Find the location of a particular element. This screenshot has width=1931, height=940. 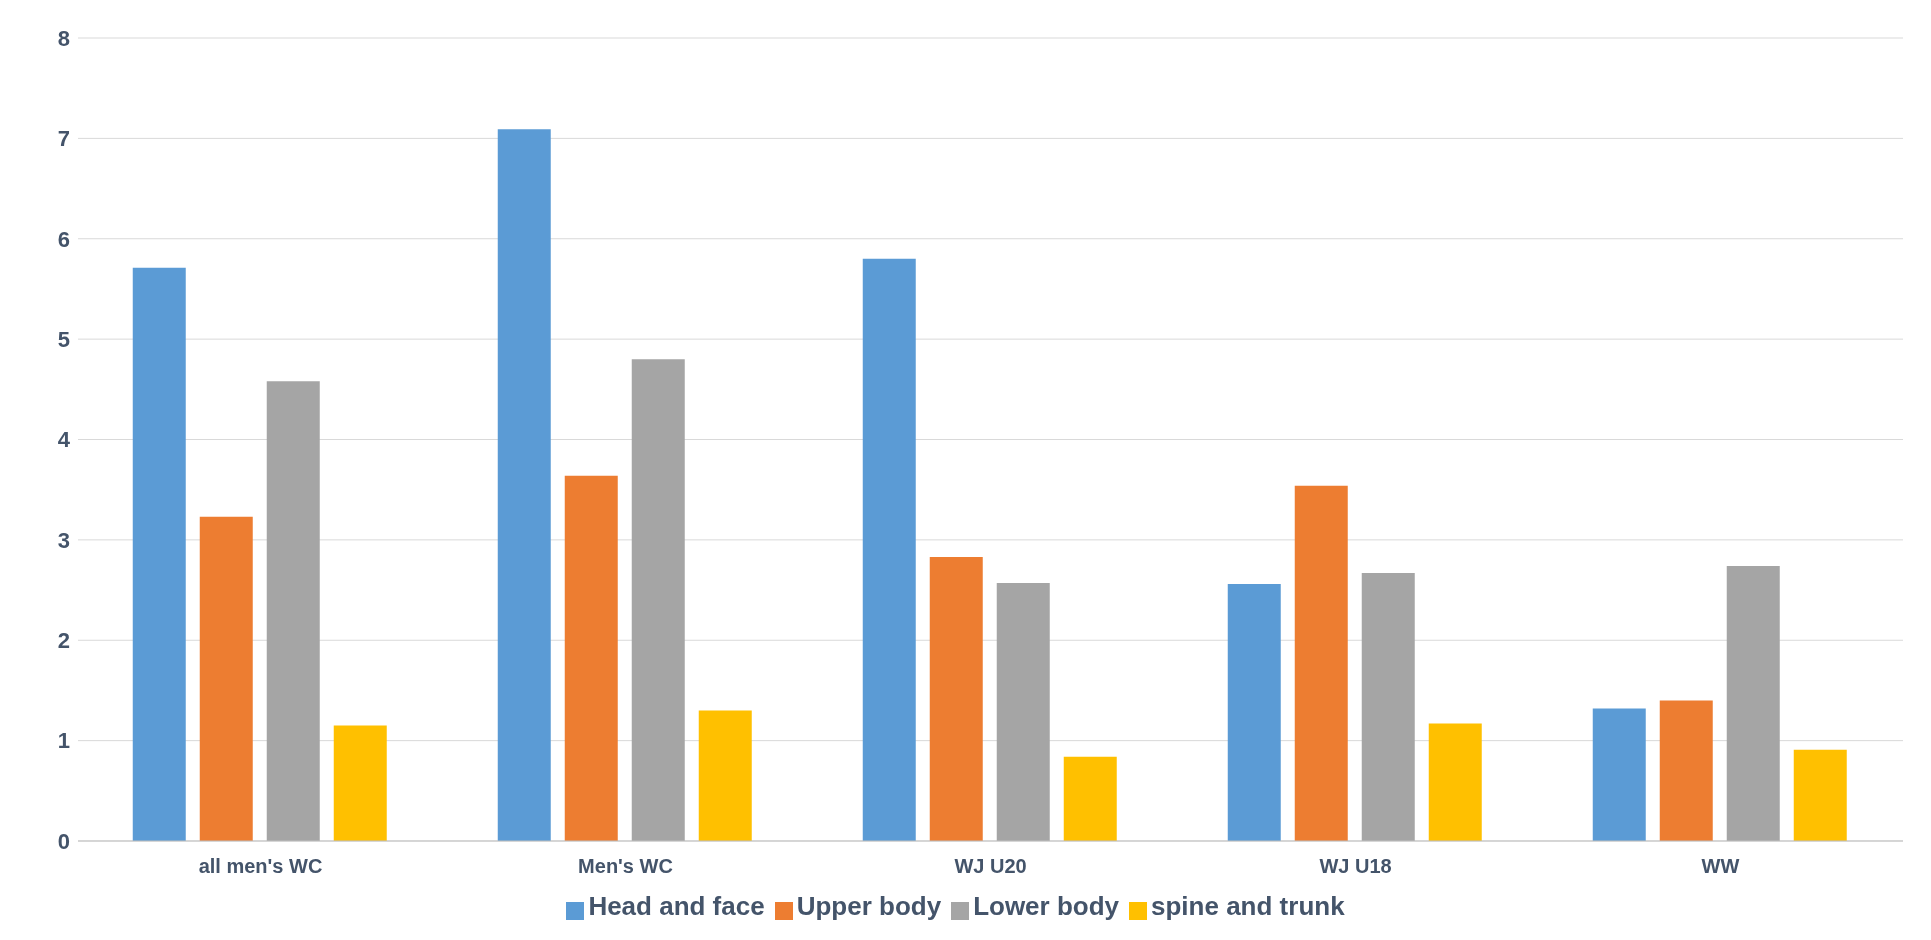

y-tick-label: 8 is located at coordinates (63, 38).